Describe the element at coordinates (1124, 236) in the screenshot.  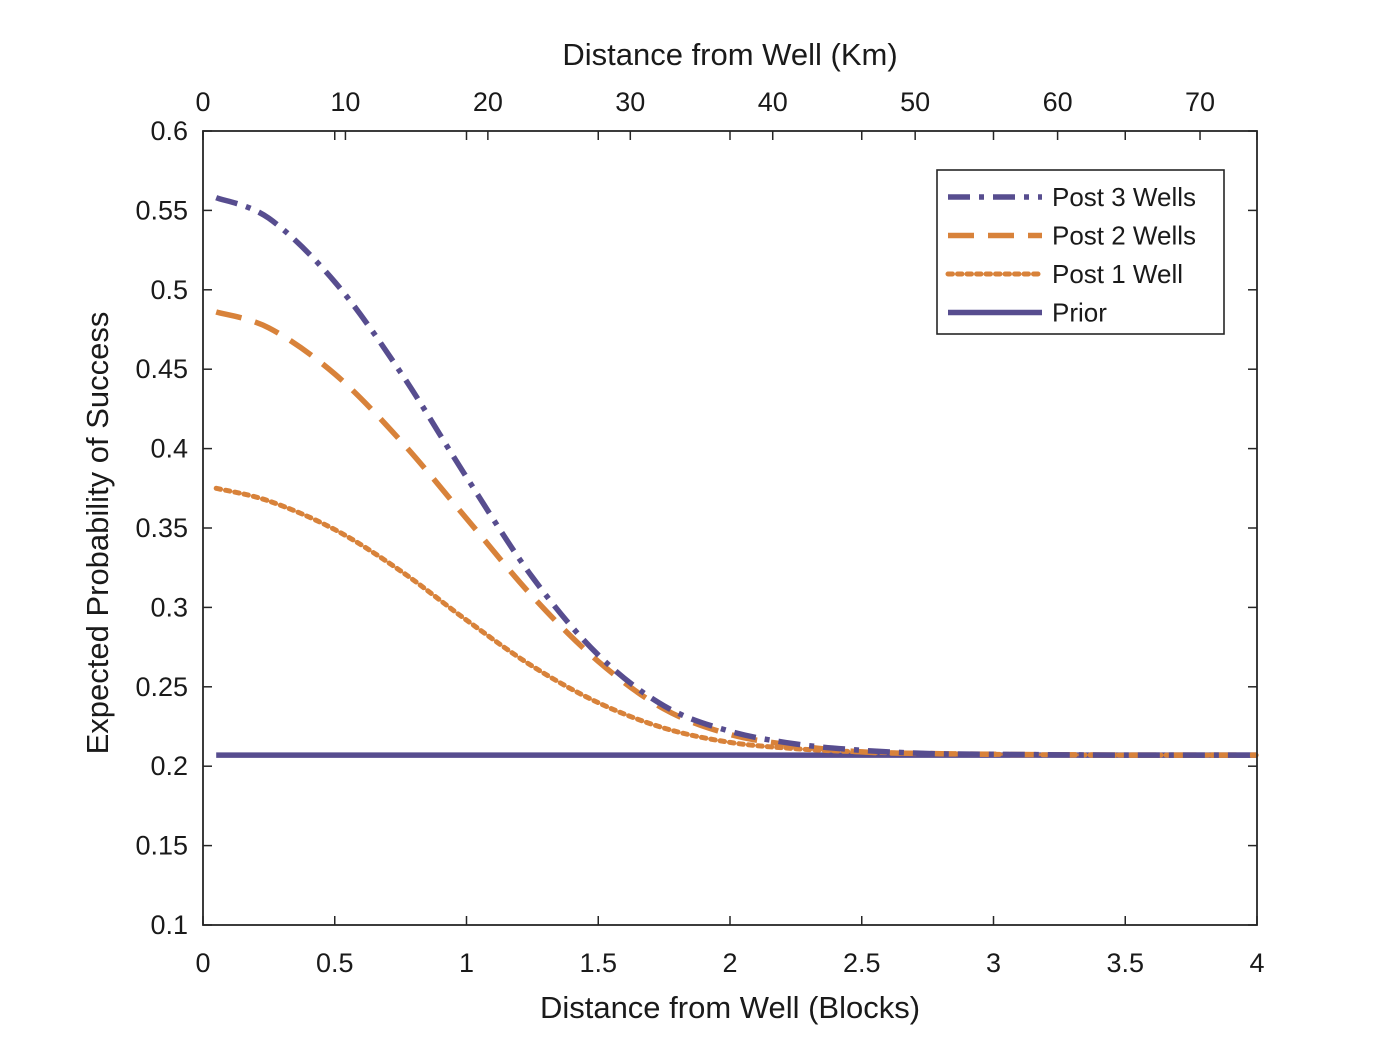
I see `legend-label-post-2-wells: Post 2 Wells` at that location.